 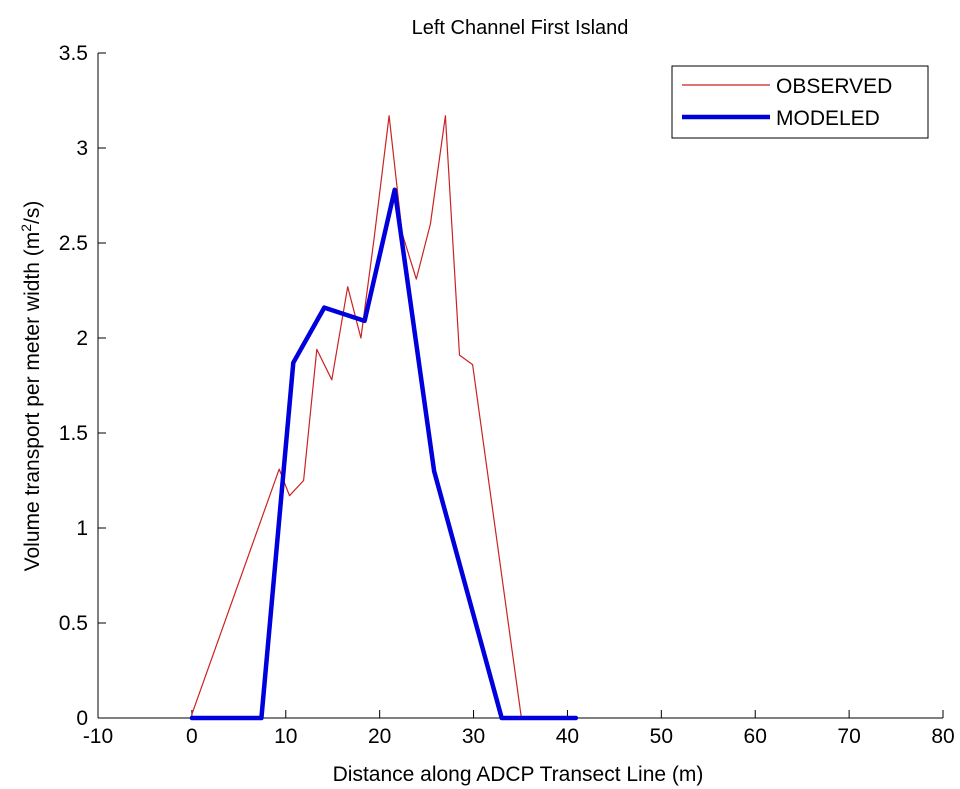 What do you see at coordinates (82, 148) in the screenshot?
I see `y-tick-label: 3` at bounding box center [82, 148].